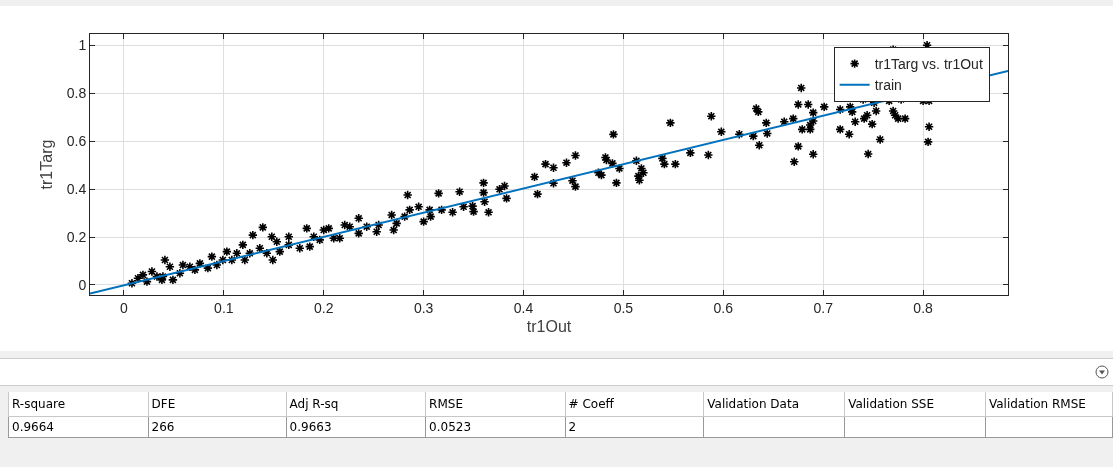  What do you see at coordinates (928, 64) in the screenshot?
I see `legend-label: tr1Targ vs. tr1Out` at bounding box center [928, 64].